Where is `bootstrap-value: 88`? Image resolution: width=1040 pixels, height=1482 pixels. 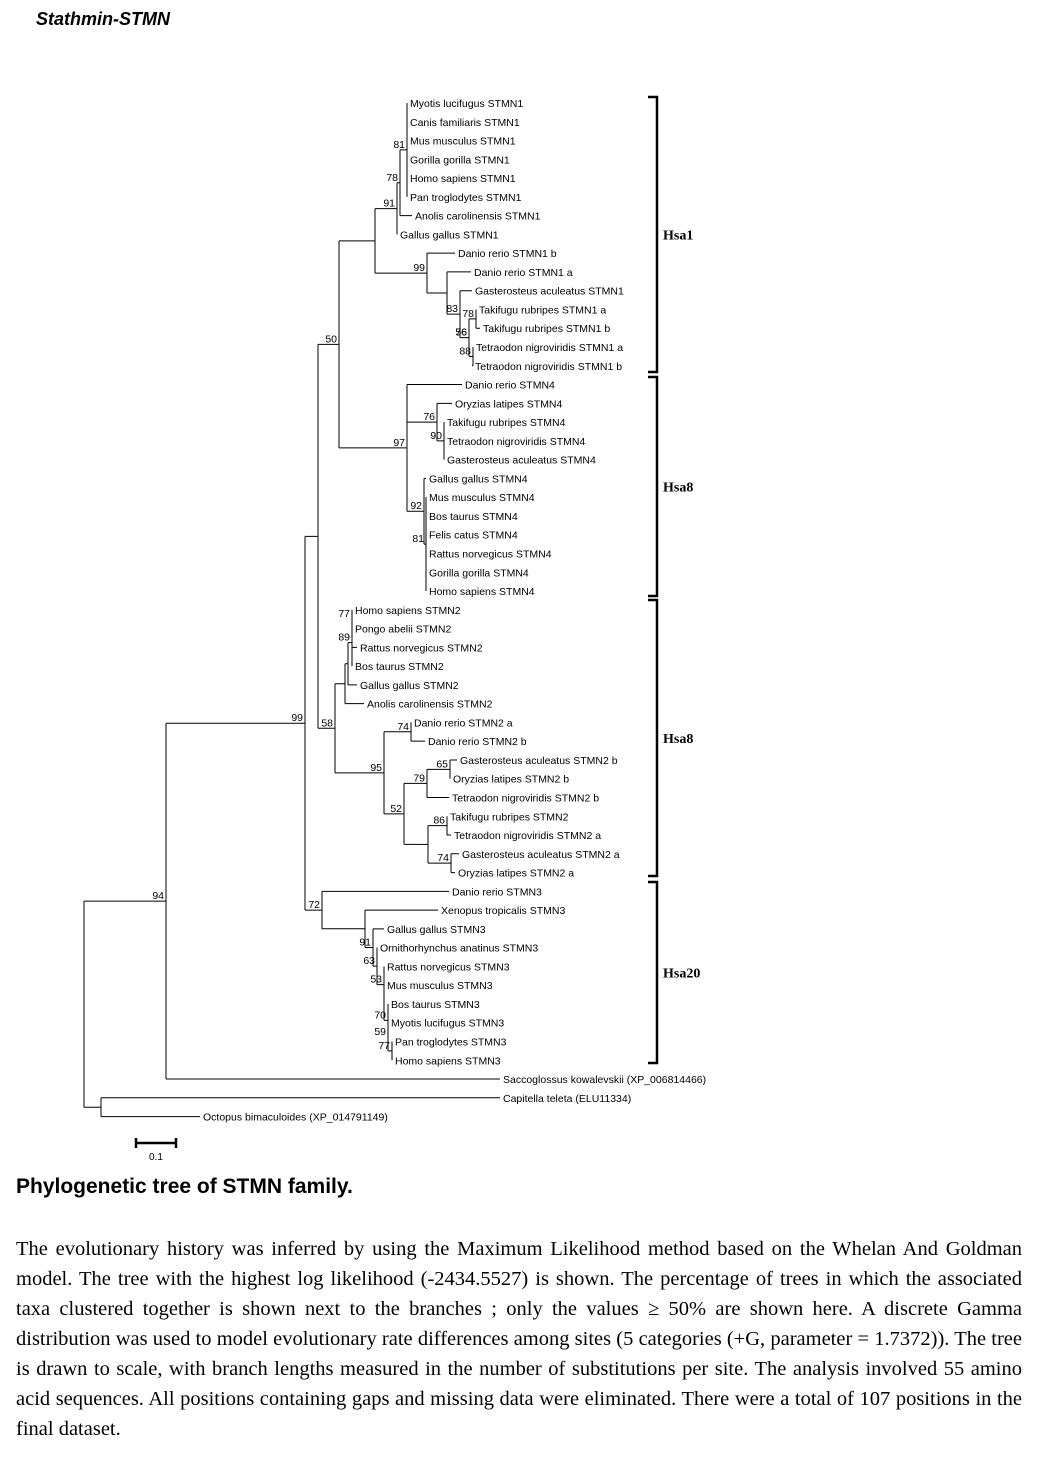
bootstrap-value: 88 is located at coordinates (465, 351).